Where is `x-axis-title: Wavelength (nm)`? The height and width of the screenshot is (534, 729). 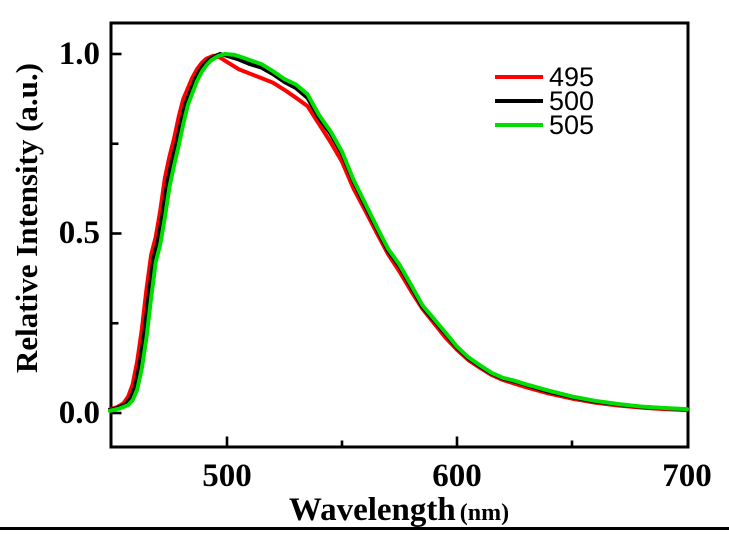
x-axis-title: Wavelength (nm) is located at coordinates (399, 510).